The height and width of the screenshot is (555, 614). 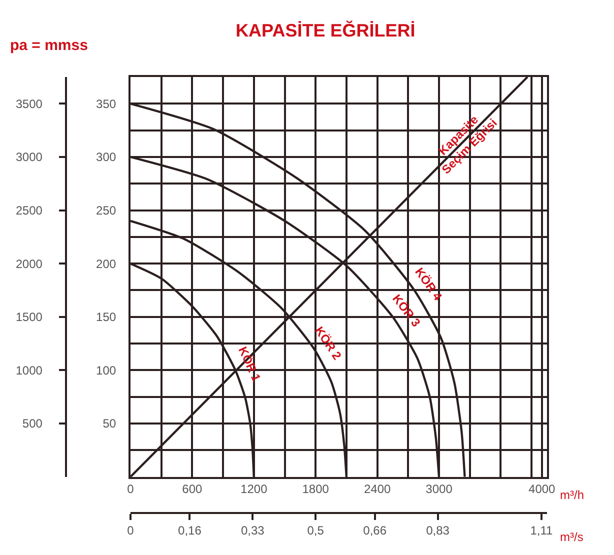 What do you see at coordinates (106, 103) in the screenshot?
I see `y-tick-label: 350` at bounding box center [106, 103].